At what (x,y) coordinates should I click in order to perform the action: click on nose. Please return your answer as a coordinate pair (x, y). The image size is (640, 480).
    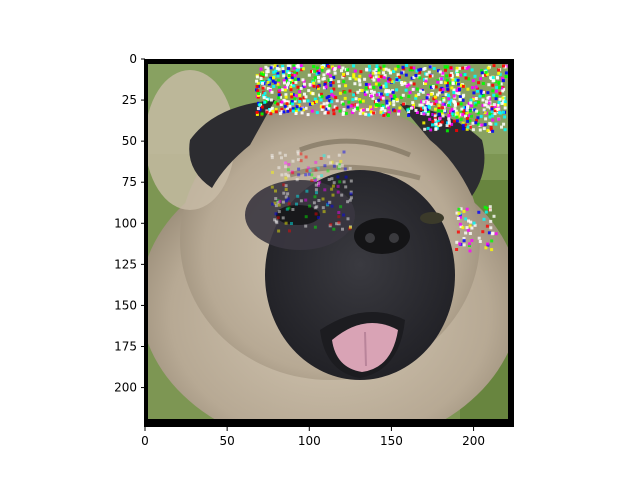
    Looking at the image, I should click on (382, 236).